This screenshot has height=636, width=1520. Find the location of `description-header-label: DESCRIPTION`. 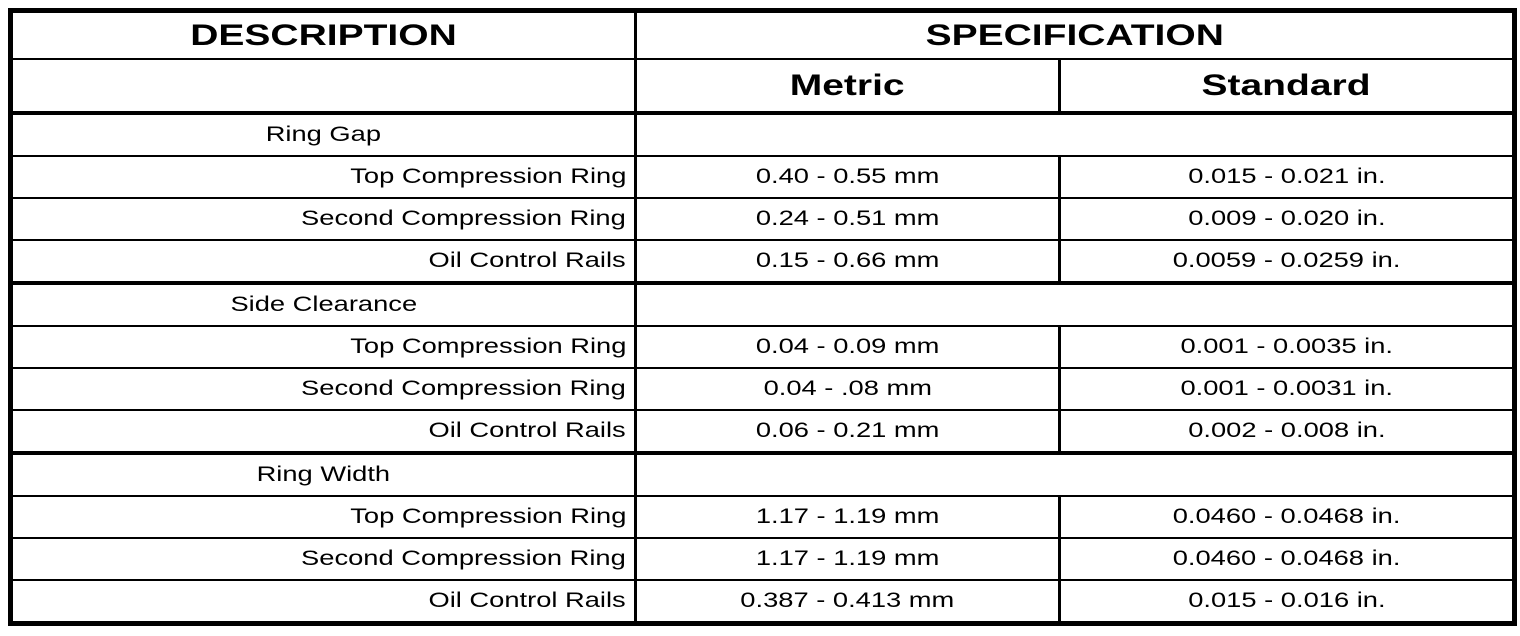

description-header-label: DESCRIPTION is located at coordinates (323, 35).